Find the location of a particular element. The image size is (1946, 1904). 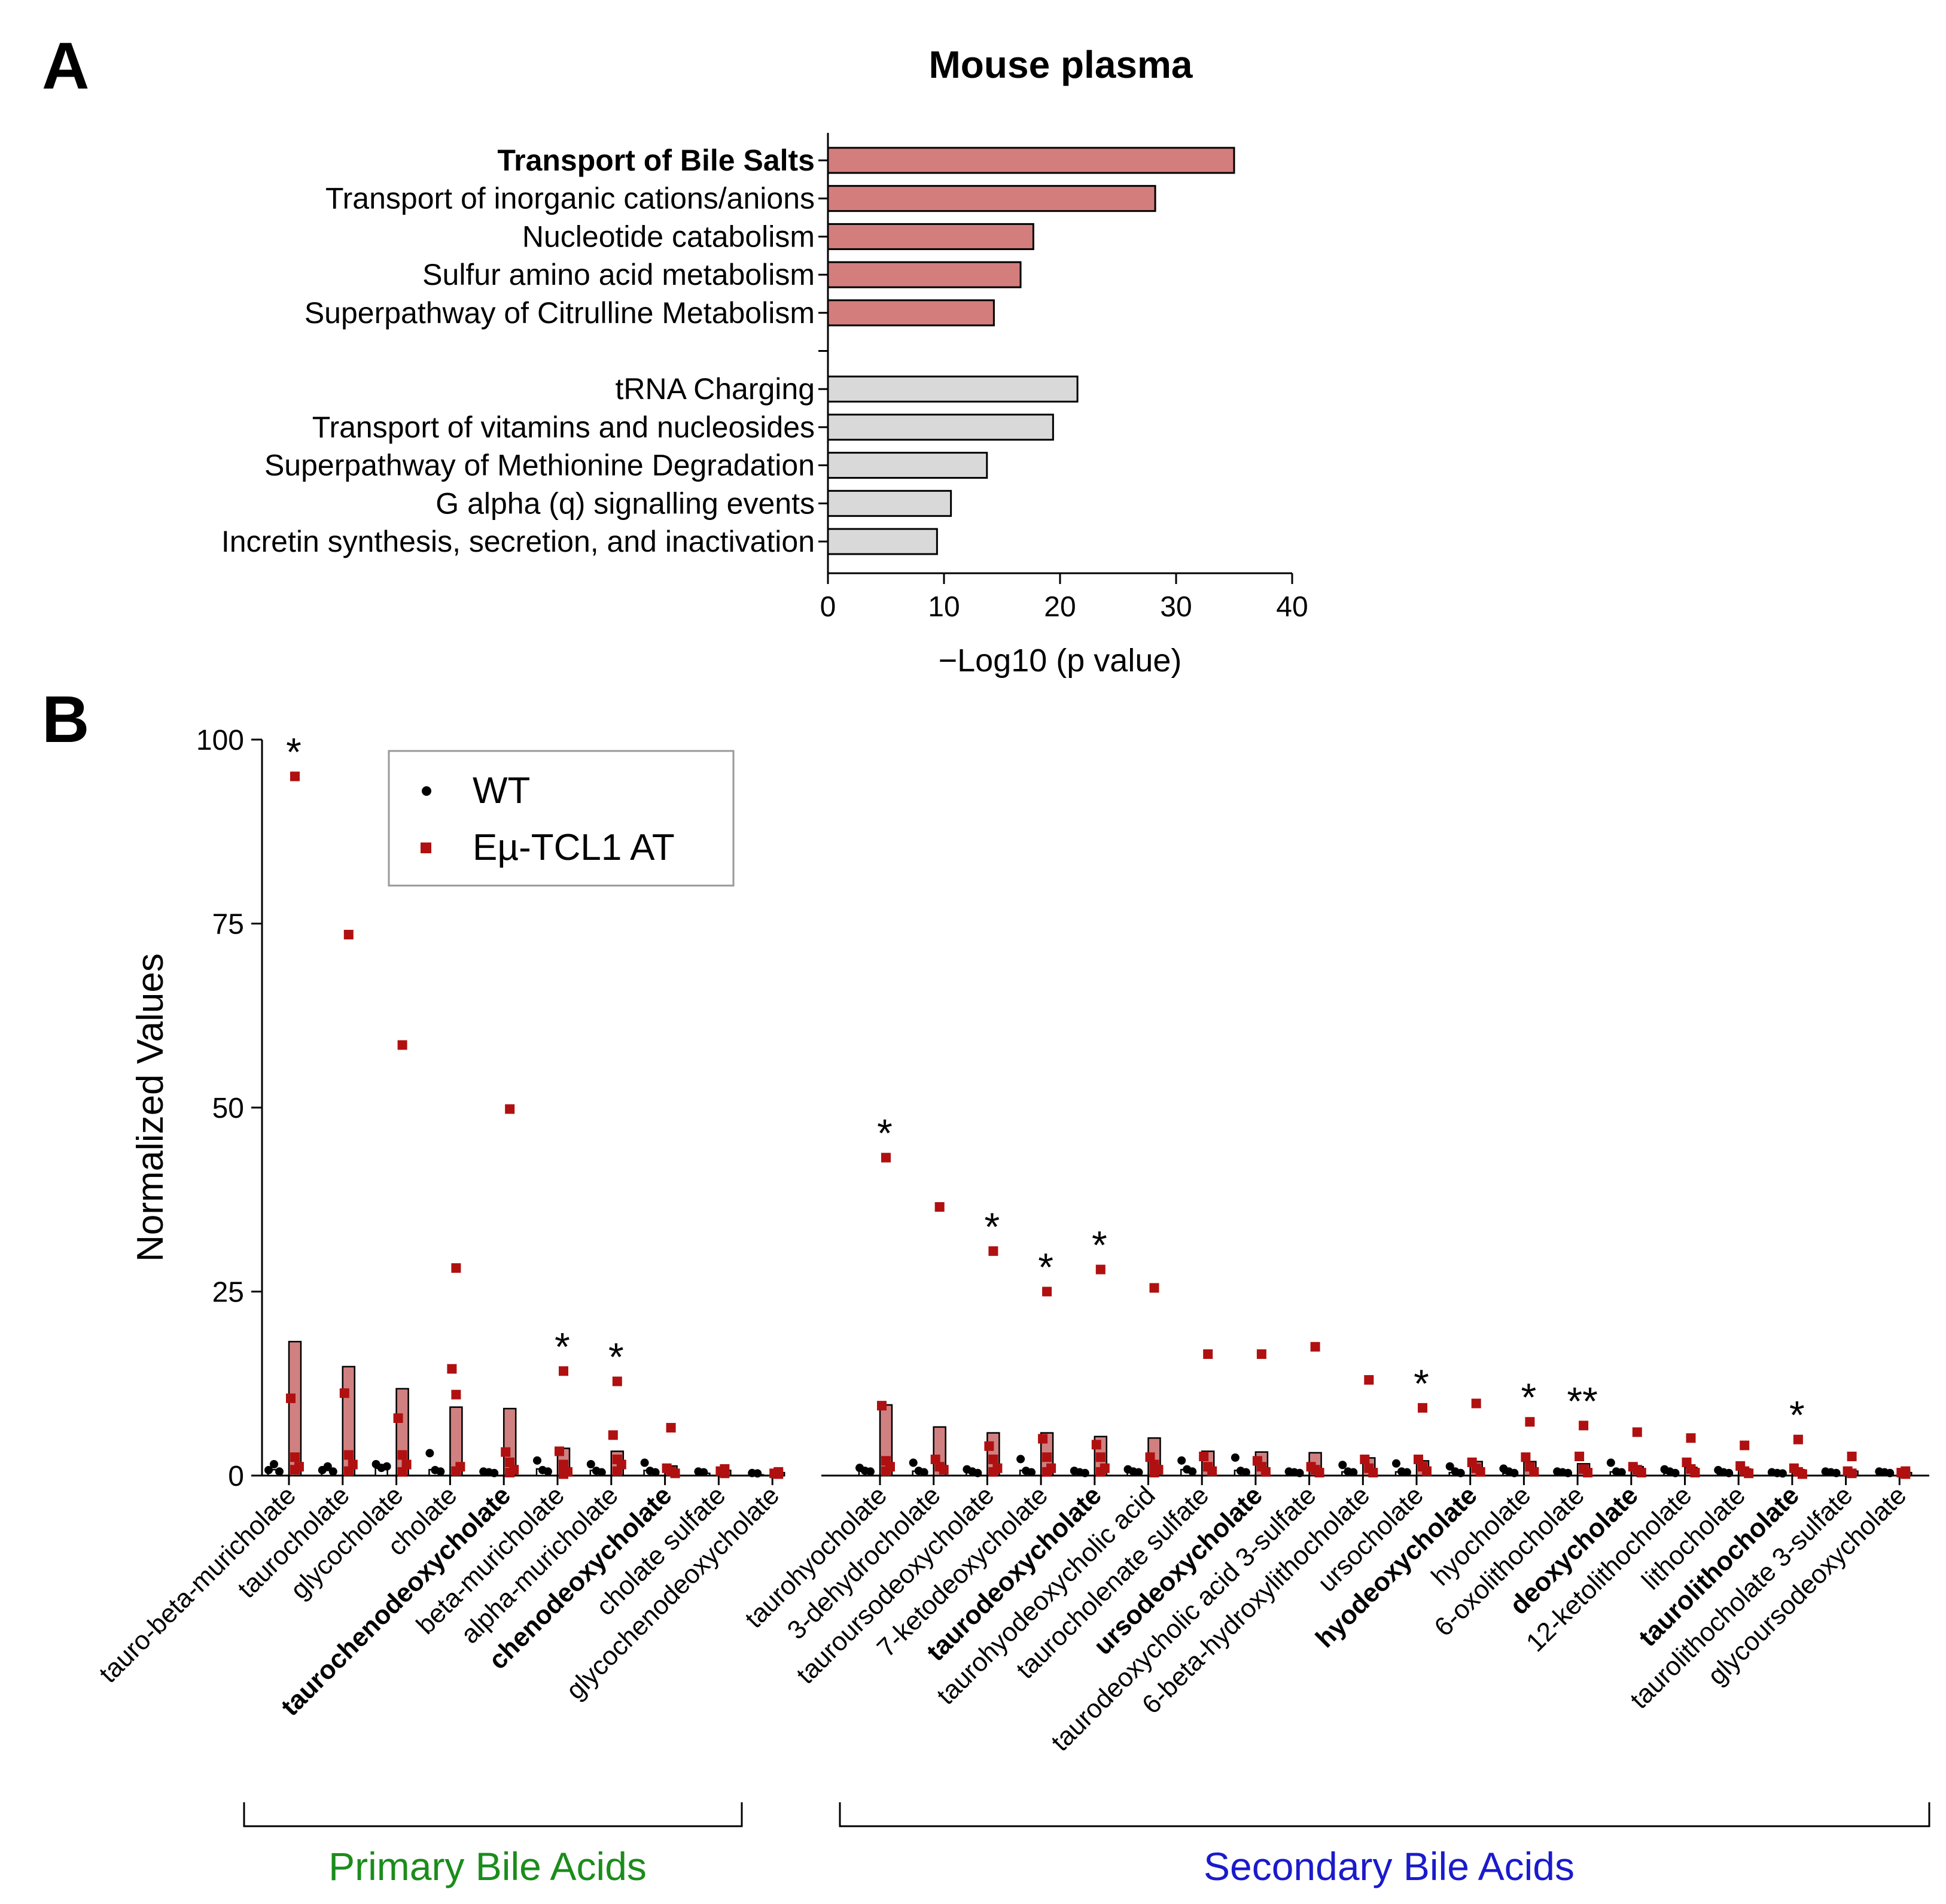

legend-wt-label: WT is located at coordinates (501, 790).